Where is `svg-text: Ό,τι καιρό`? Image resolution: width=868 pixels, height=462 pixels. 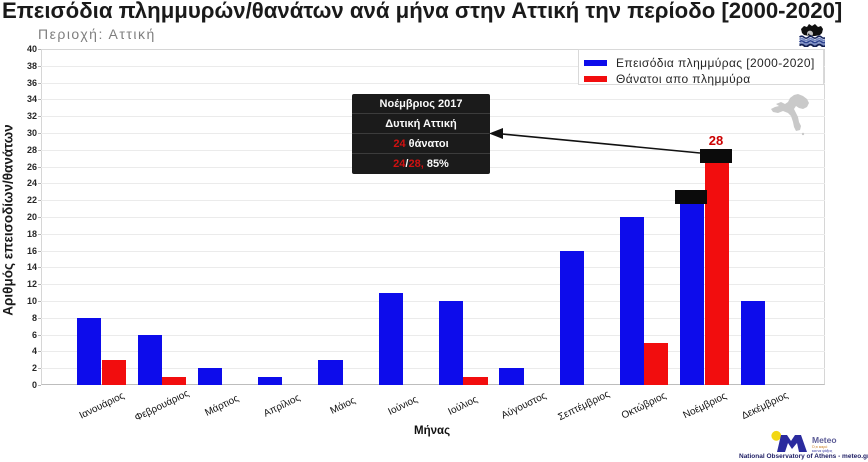
svg-text: Ό,τι καιρό is located at coordinates (819, 447).